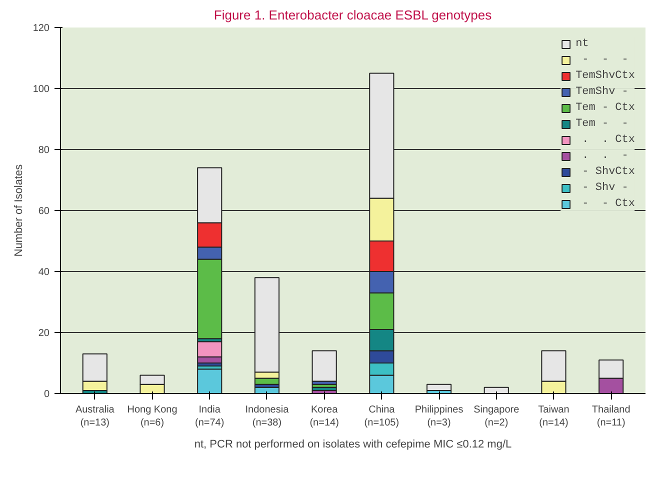 This screenshot has width=663, height=496. Describe the element at coordinates (583, 44) in the screenshot. I see `legend-label: nt` at that location.